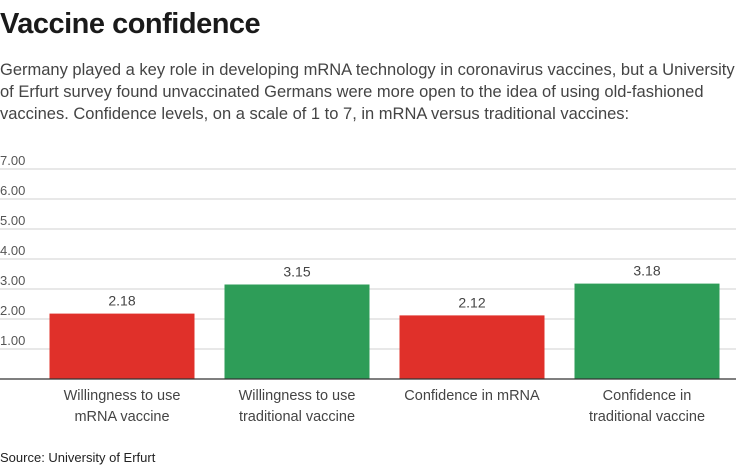  Describe the element at coordinates (12, 220) in the screenshot. I see `y-tick-label: 5.00` at that location.